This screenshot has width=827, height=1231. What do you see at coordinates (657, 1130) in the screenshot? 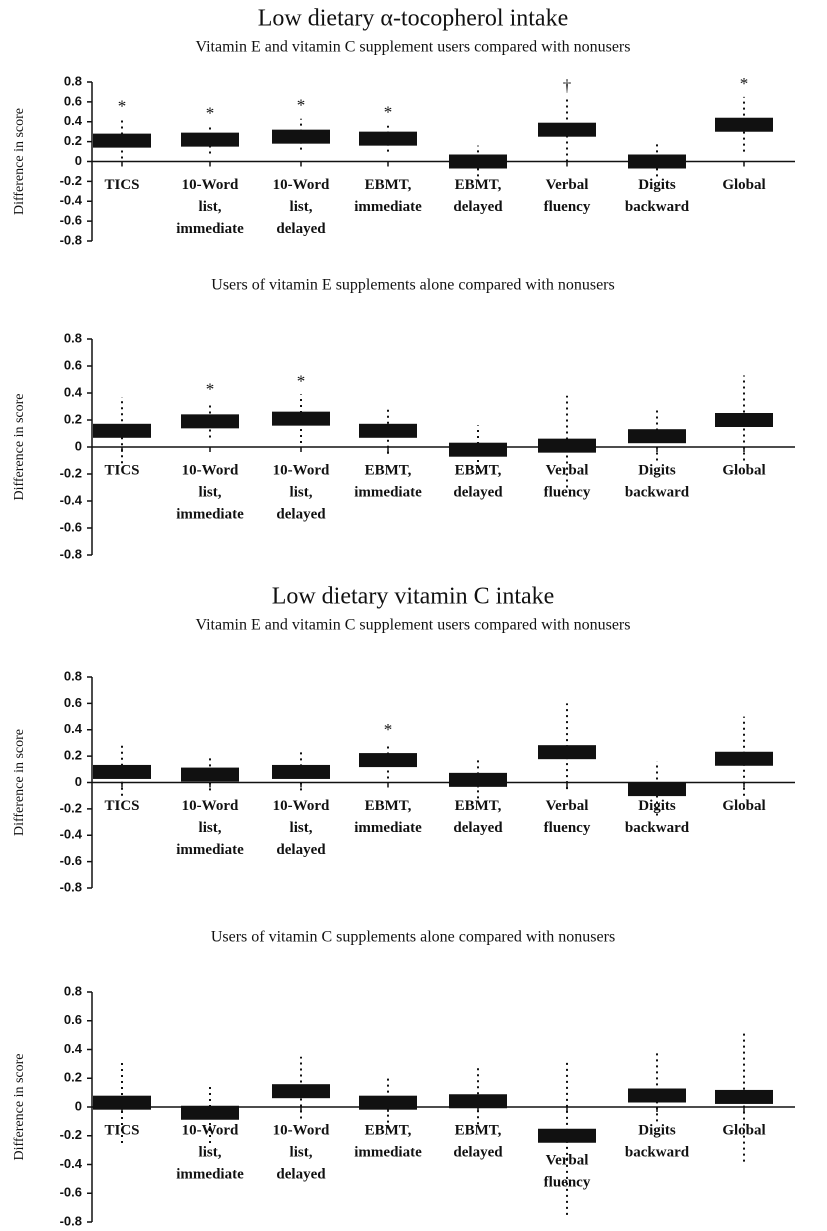
I see `x-tick-label: Digits` at bounding box center [657, 1130].